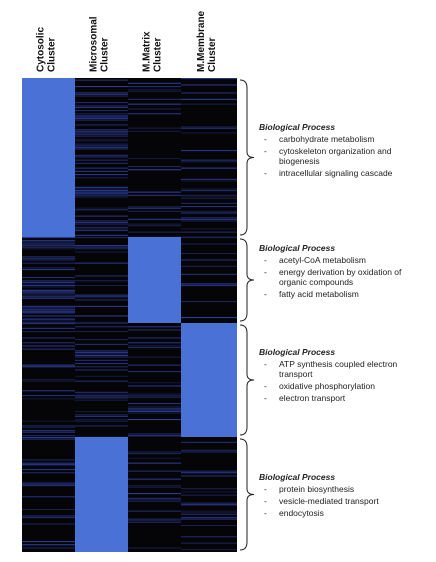 The image size is (436, 562). Describe the element at coordinates (316, 489) in the screenshot. I see `process-item: protein biosynthesis` at that location.